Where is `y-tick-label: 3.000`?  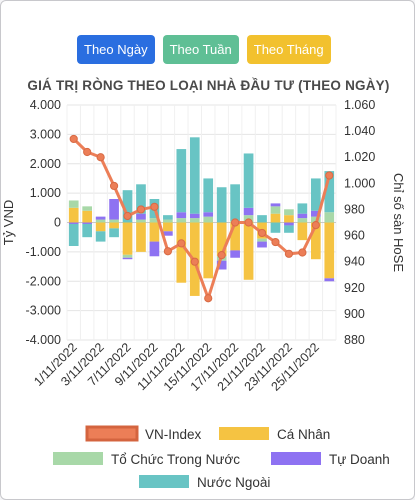
y-tick-label: 3.000 is located at coordinates (45, 134).